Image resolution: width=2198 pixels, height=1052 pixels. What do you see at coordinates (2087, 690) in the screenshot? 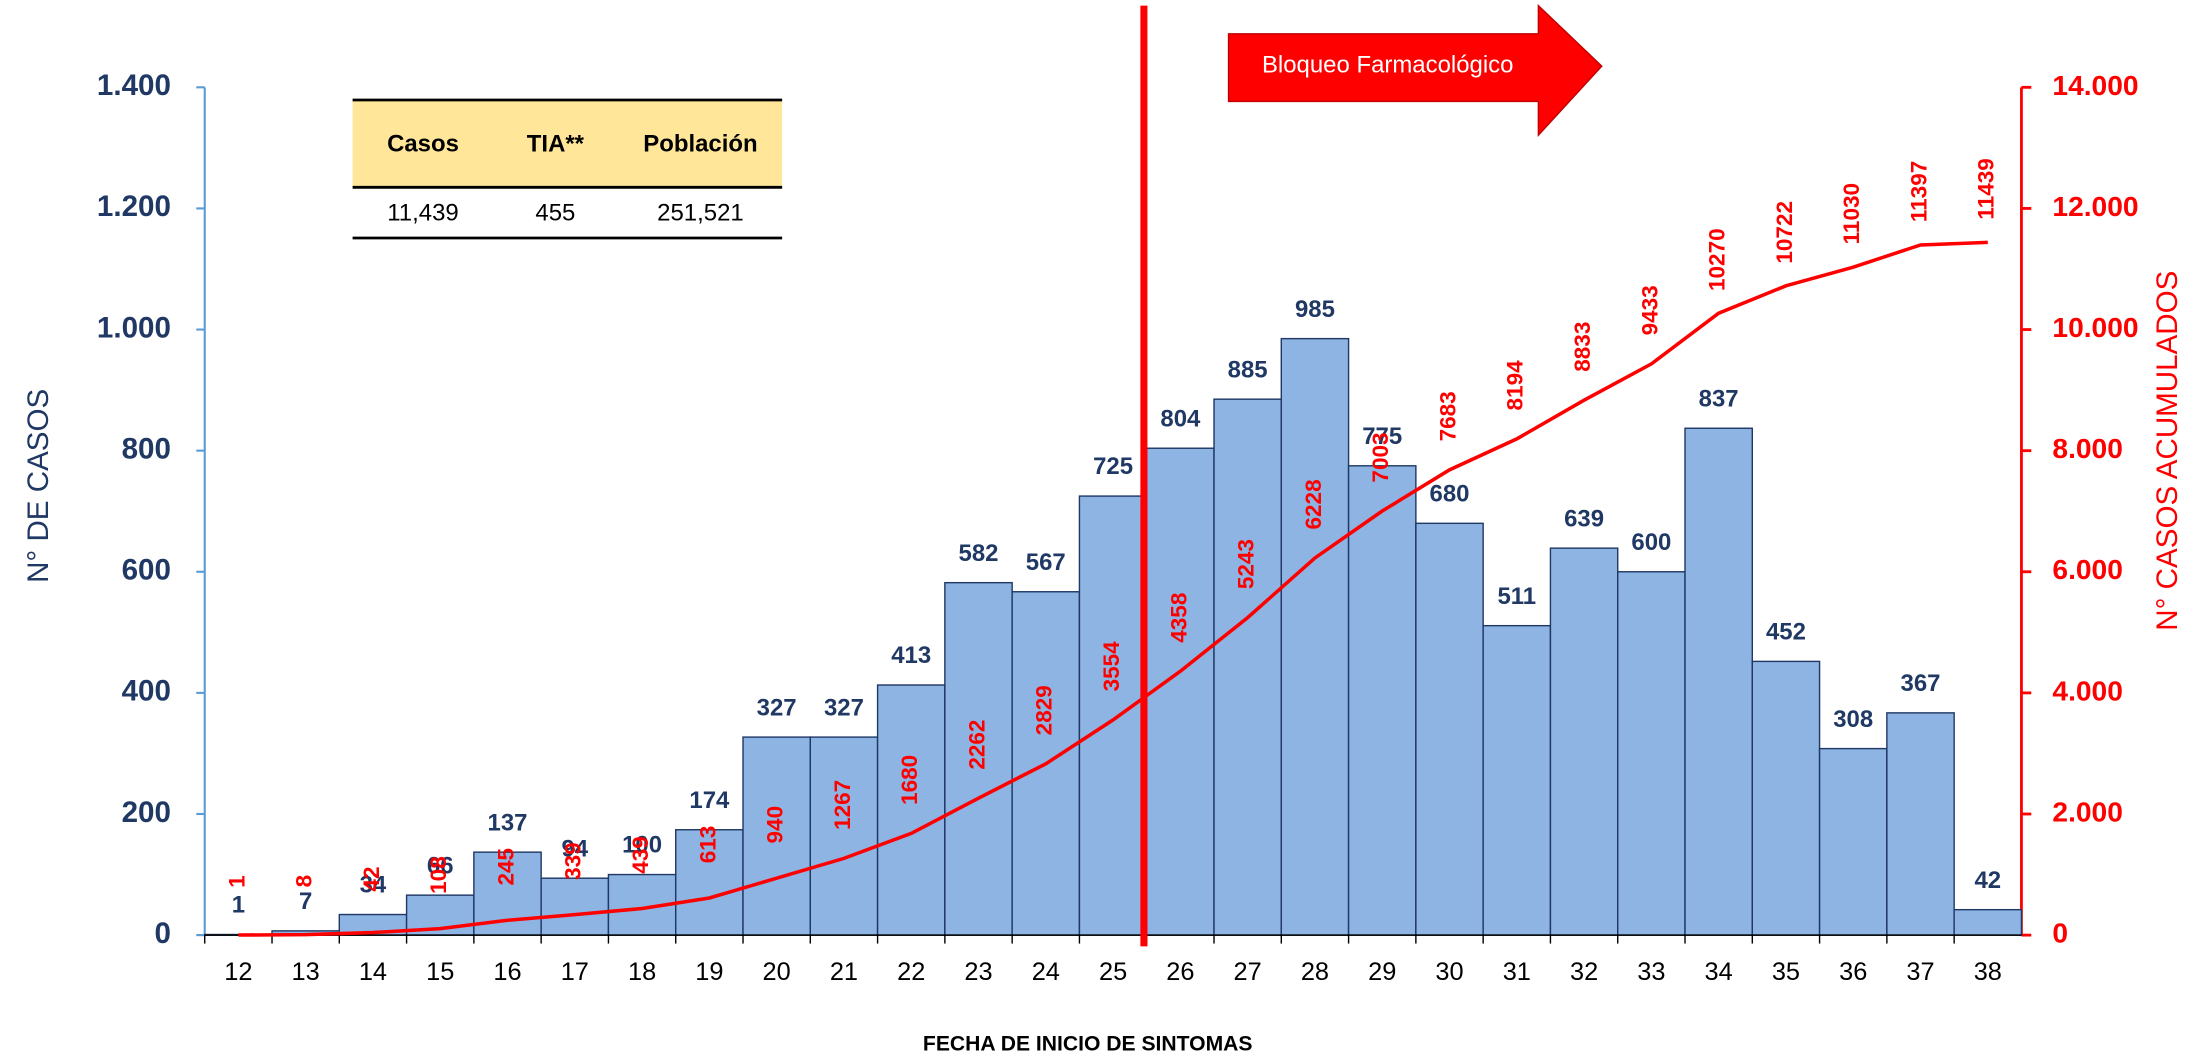
I see `y2-tick-label: 4.000` at bounding box center [2087, 690].